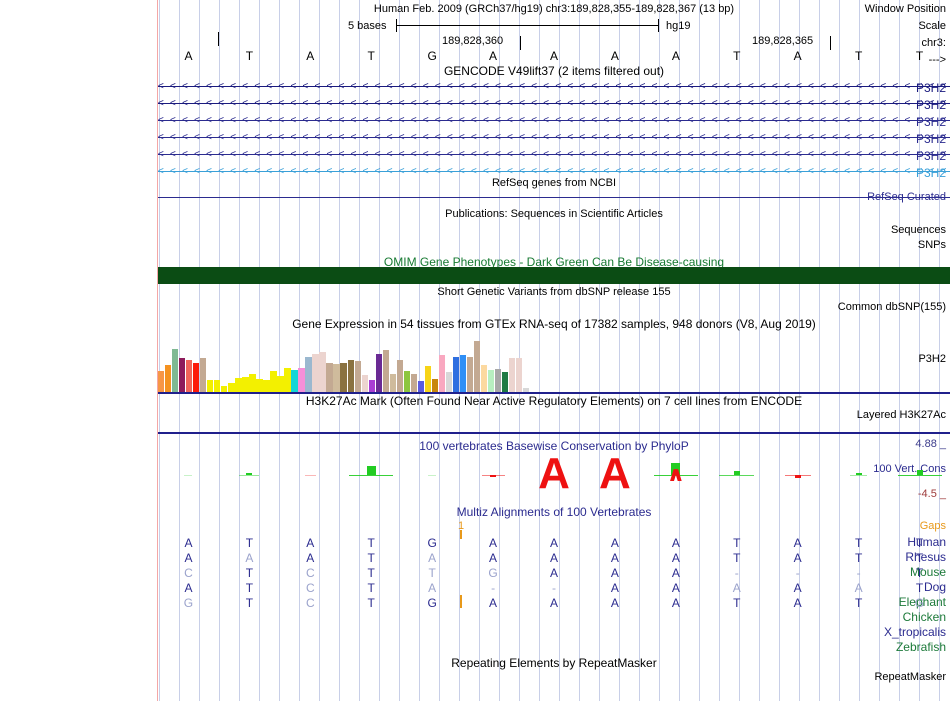  I want to click on gencode-row-label-3: P3H2, so click(930, 139).